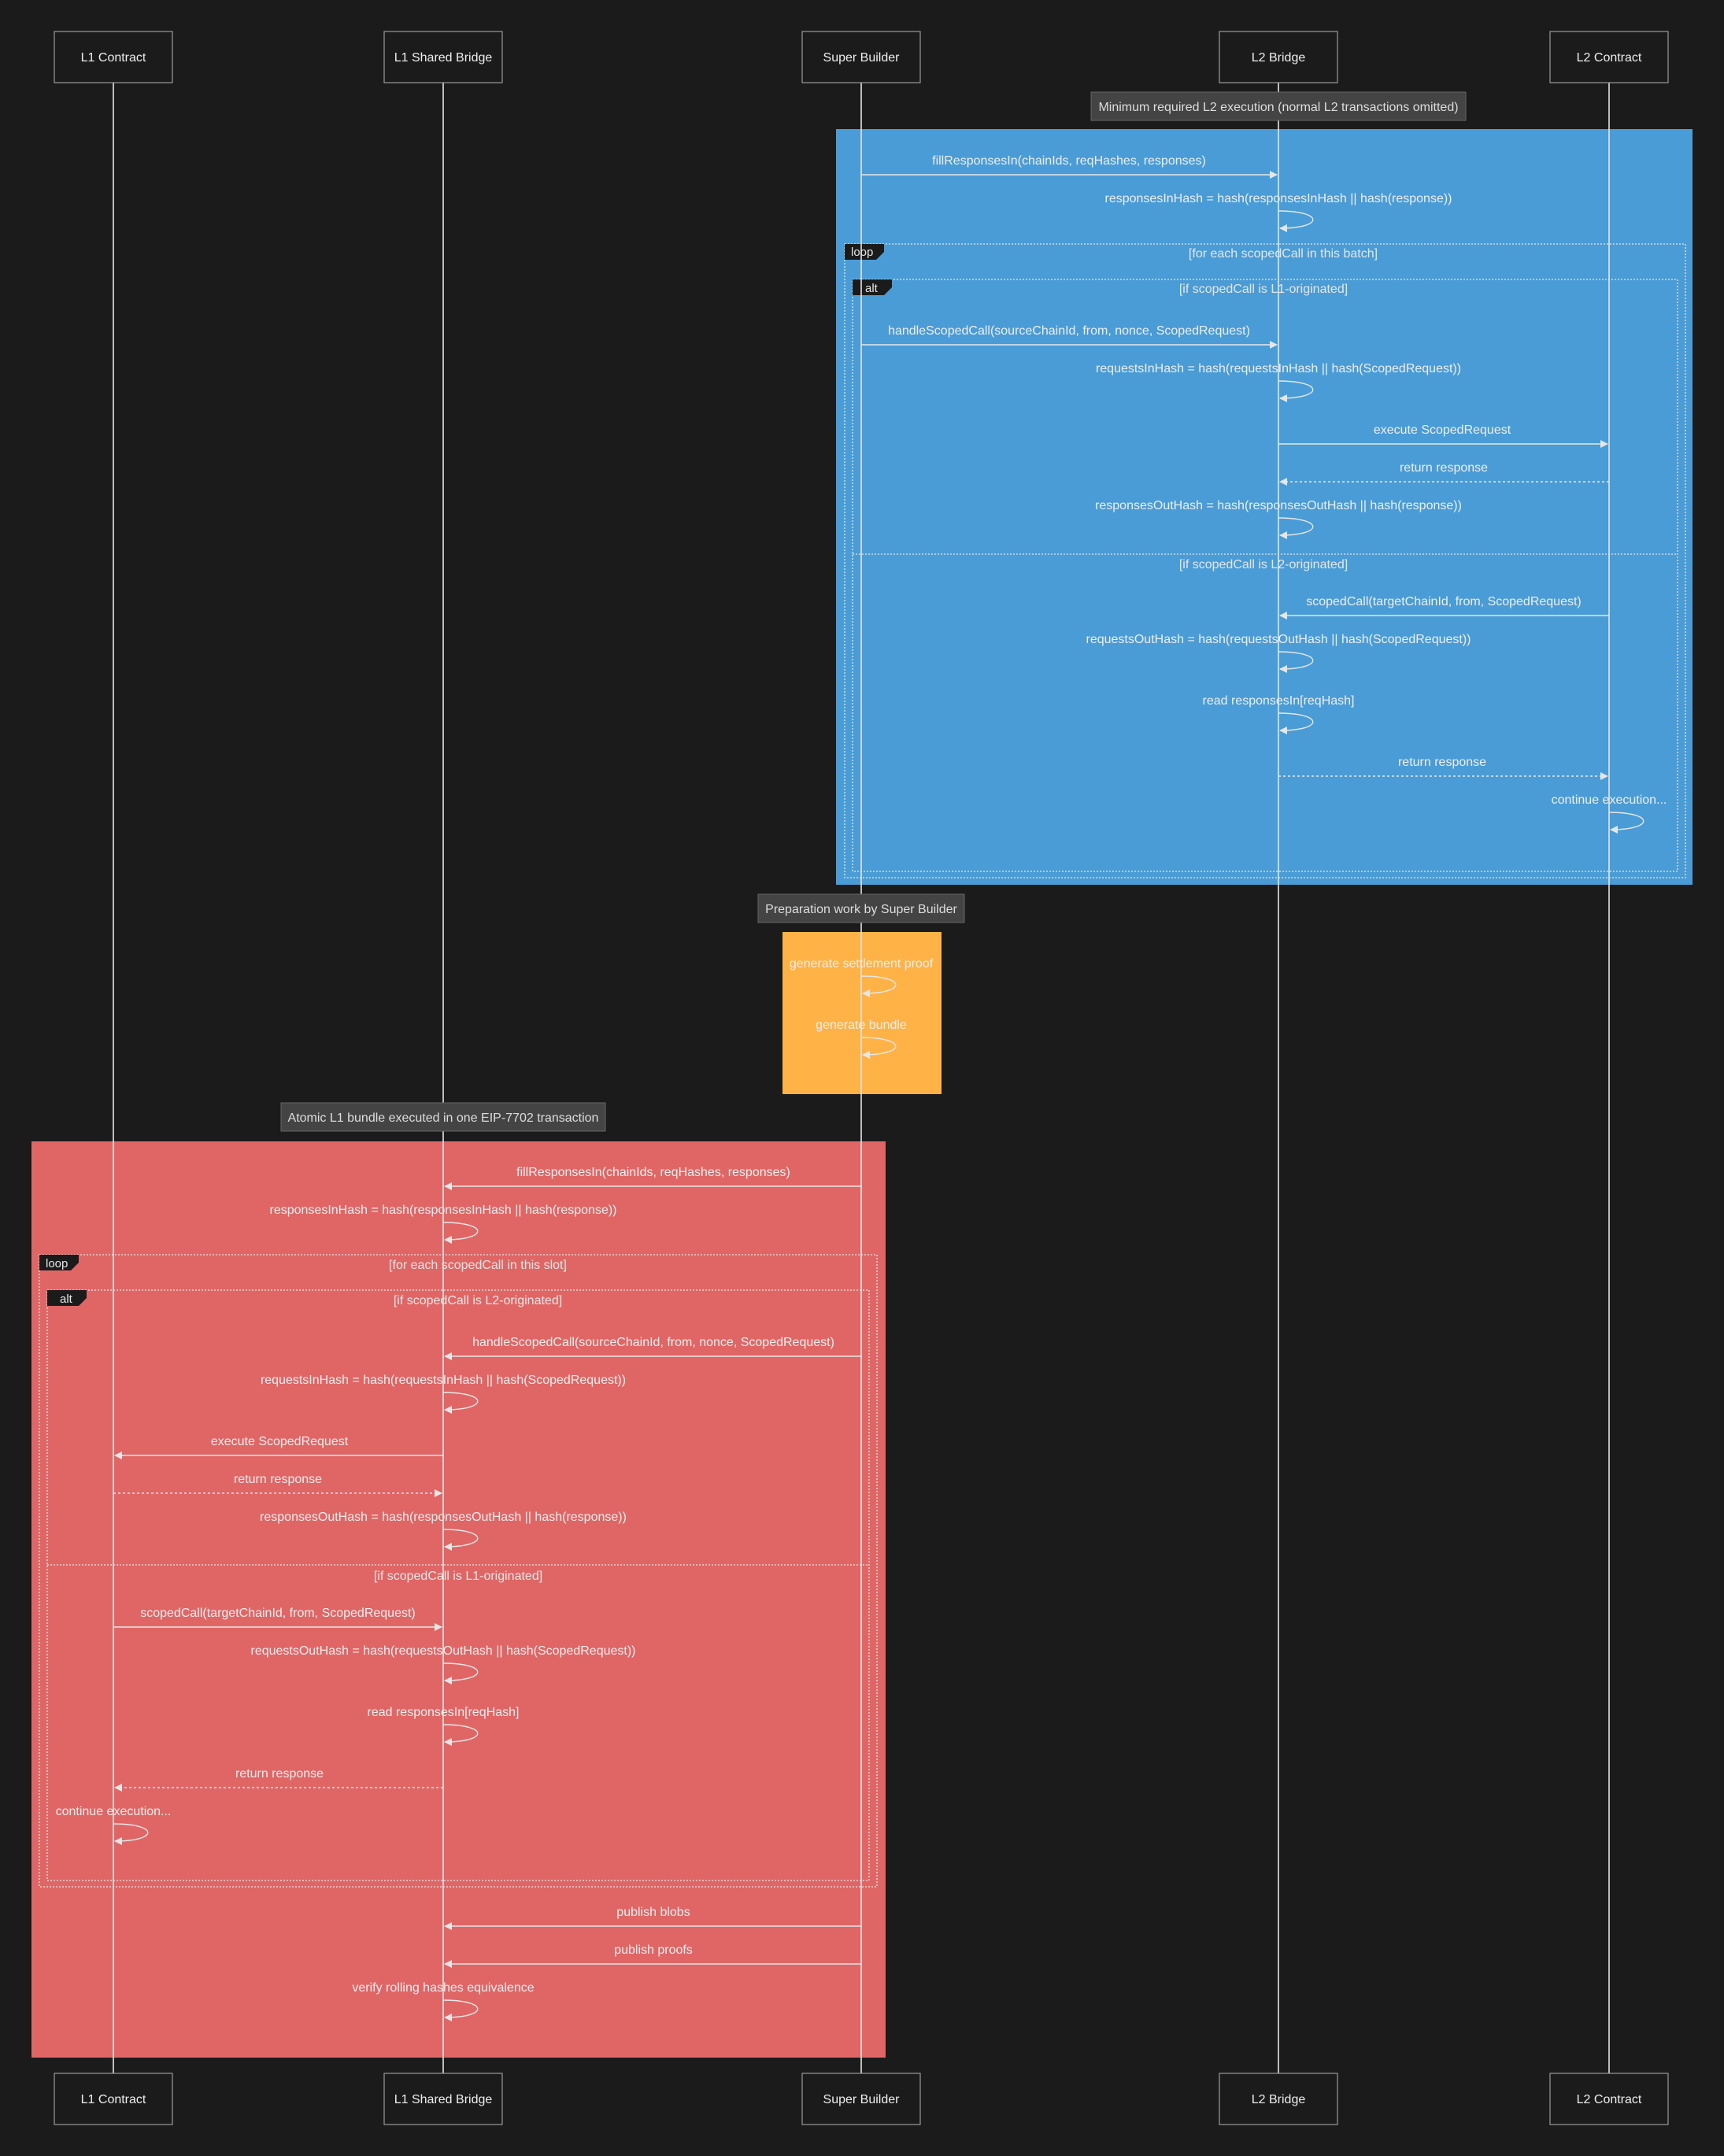  I want to click on participant-bottom-l2-contract: L2 Contract, so click(1609, 2099).